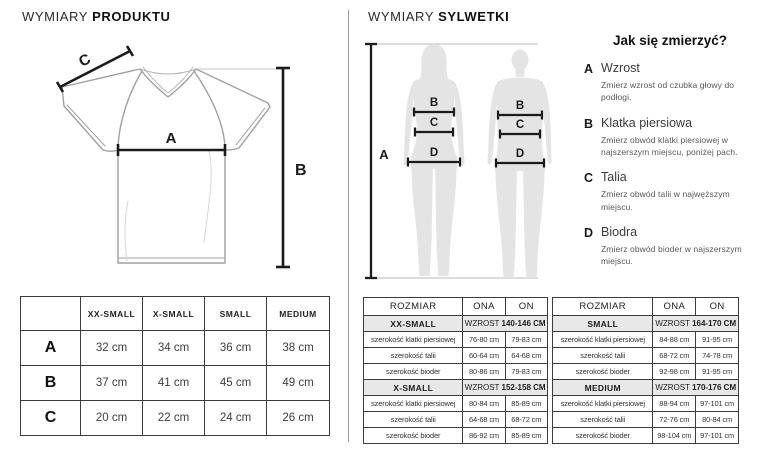 The height and width of the screenshot is (456, 760). Describe the element at coordinates (50, 383) in the screenshot. I see `row-label: B` at that location.